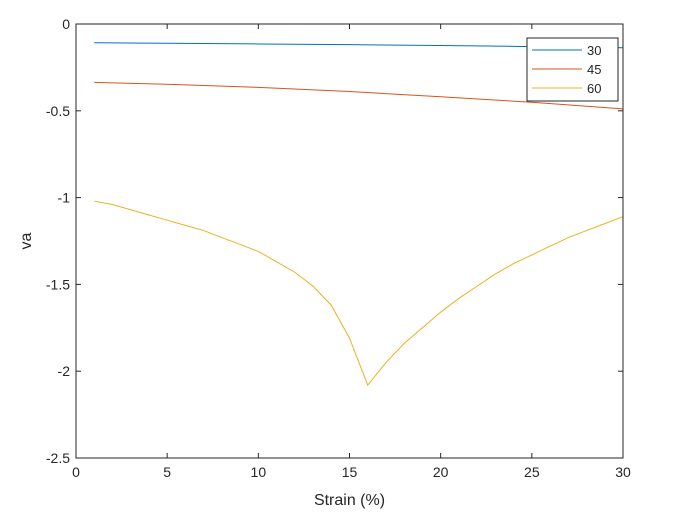  What do you see at coordinates (594, 69) in the screenshot?
I see `legend-label-45: 45` at bounding box center [594, 69].